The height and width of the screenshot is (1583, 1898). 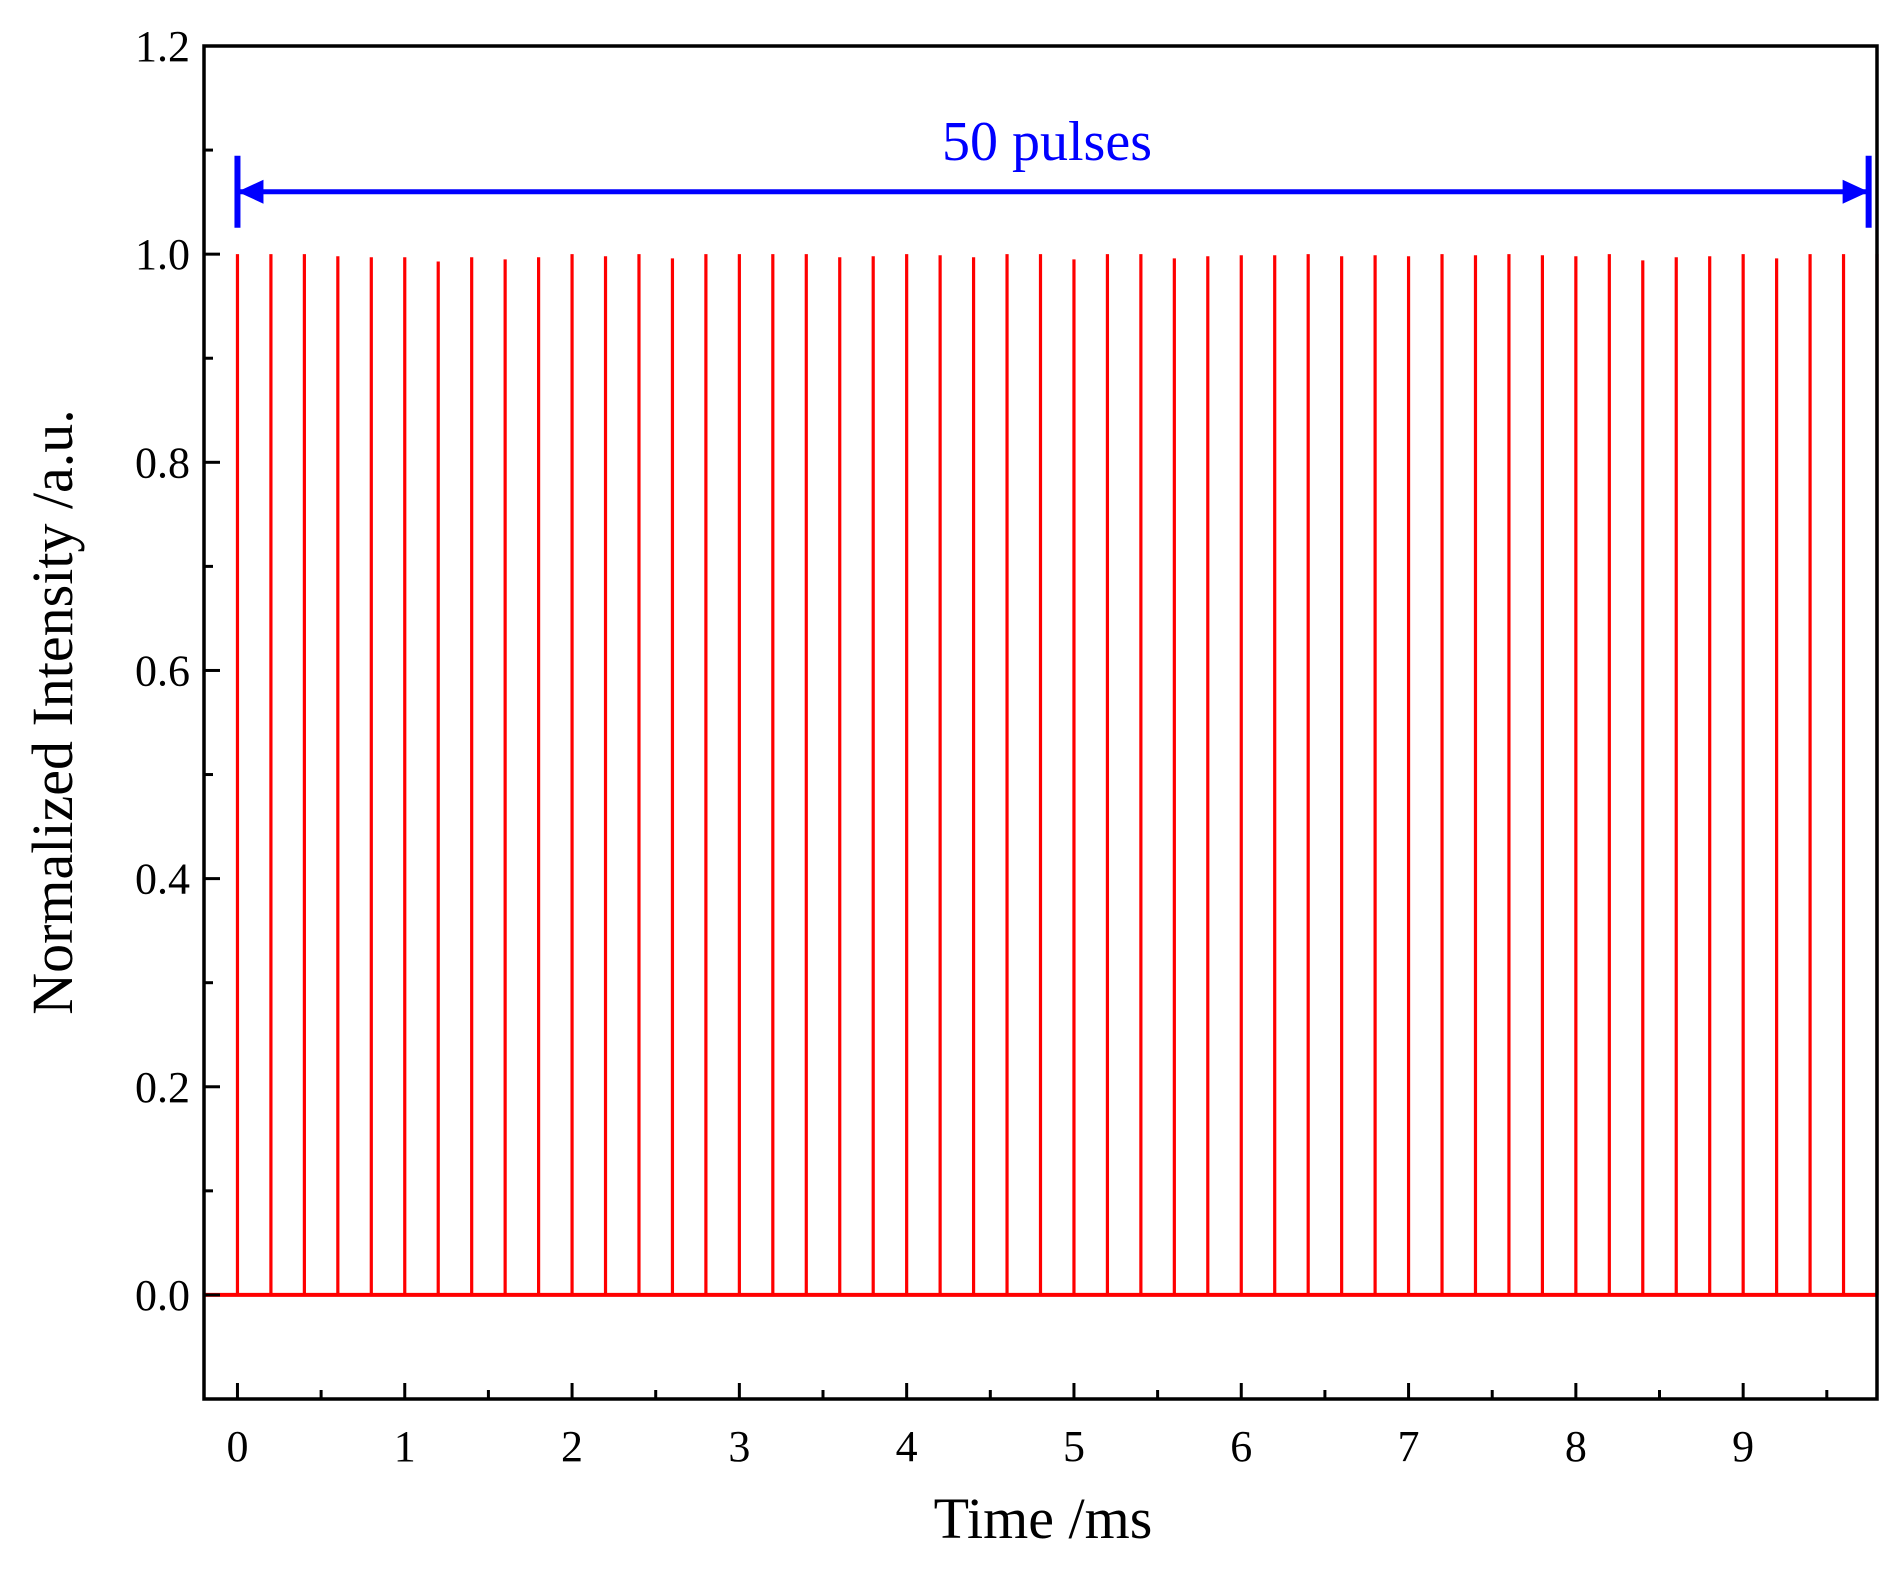 I want to click on y-tick-label: 0.4, so click(x=162, y=879).